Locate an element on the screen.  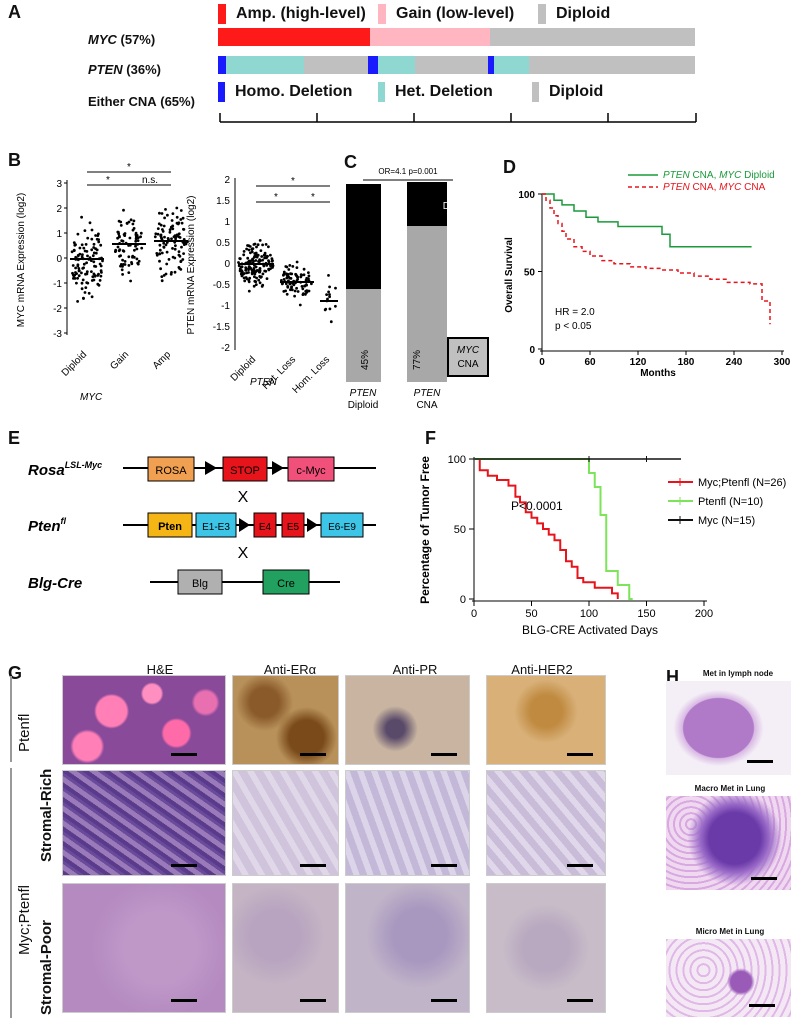
panel-d-label: D is located at coordinates (509, 167).